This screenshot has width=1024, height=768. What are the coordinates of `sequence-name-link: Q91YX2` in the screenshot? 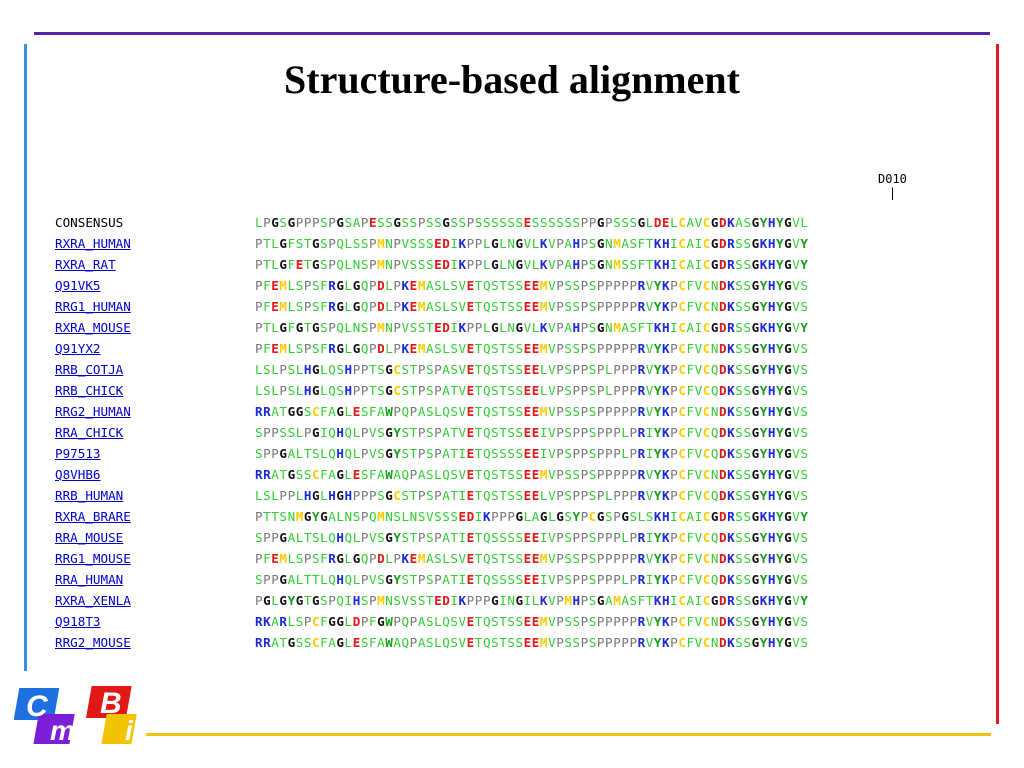 It's located at (78, 348).